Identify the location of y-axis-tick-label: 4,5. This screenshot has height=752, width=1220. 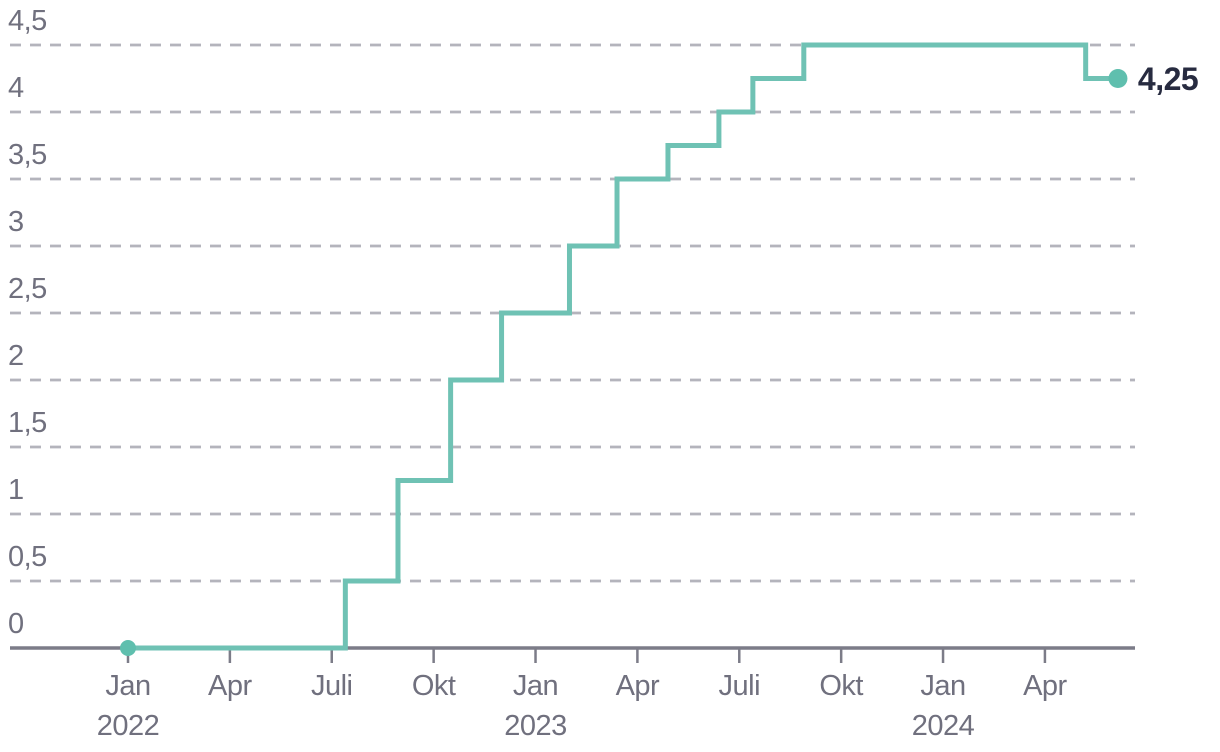
(27, 21).